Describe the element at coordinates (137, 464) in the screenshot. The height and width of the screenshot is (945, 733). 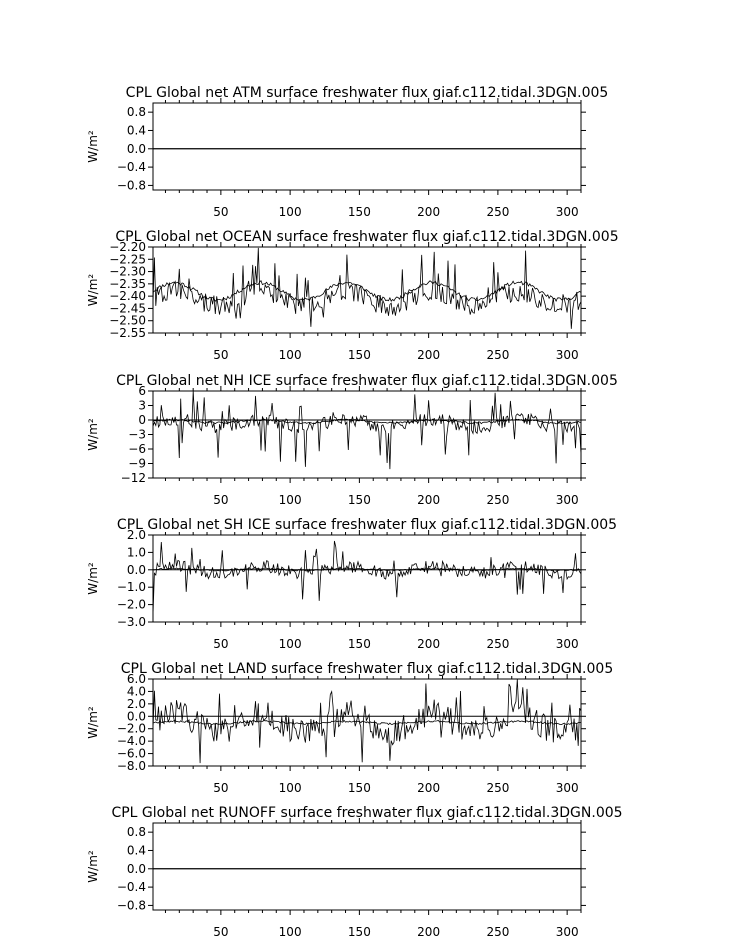
I see `y-tick-label: −9` at that location.